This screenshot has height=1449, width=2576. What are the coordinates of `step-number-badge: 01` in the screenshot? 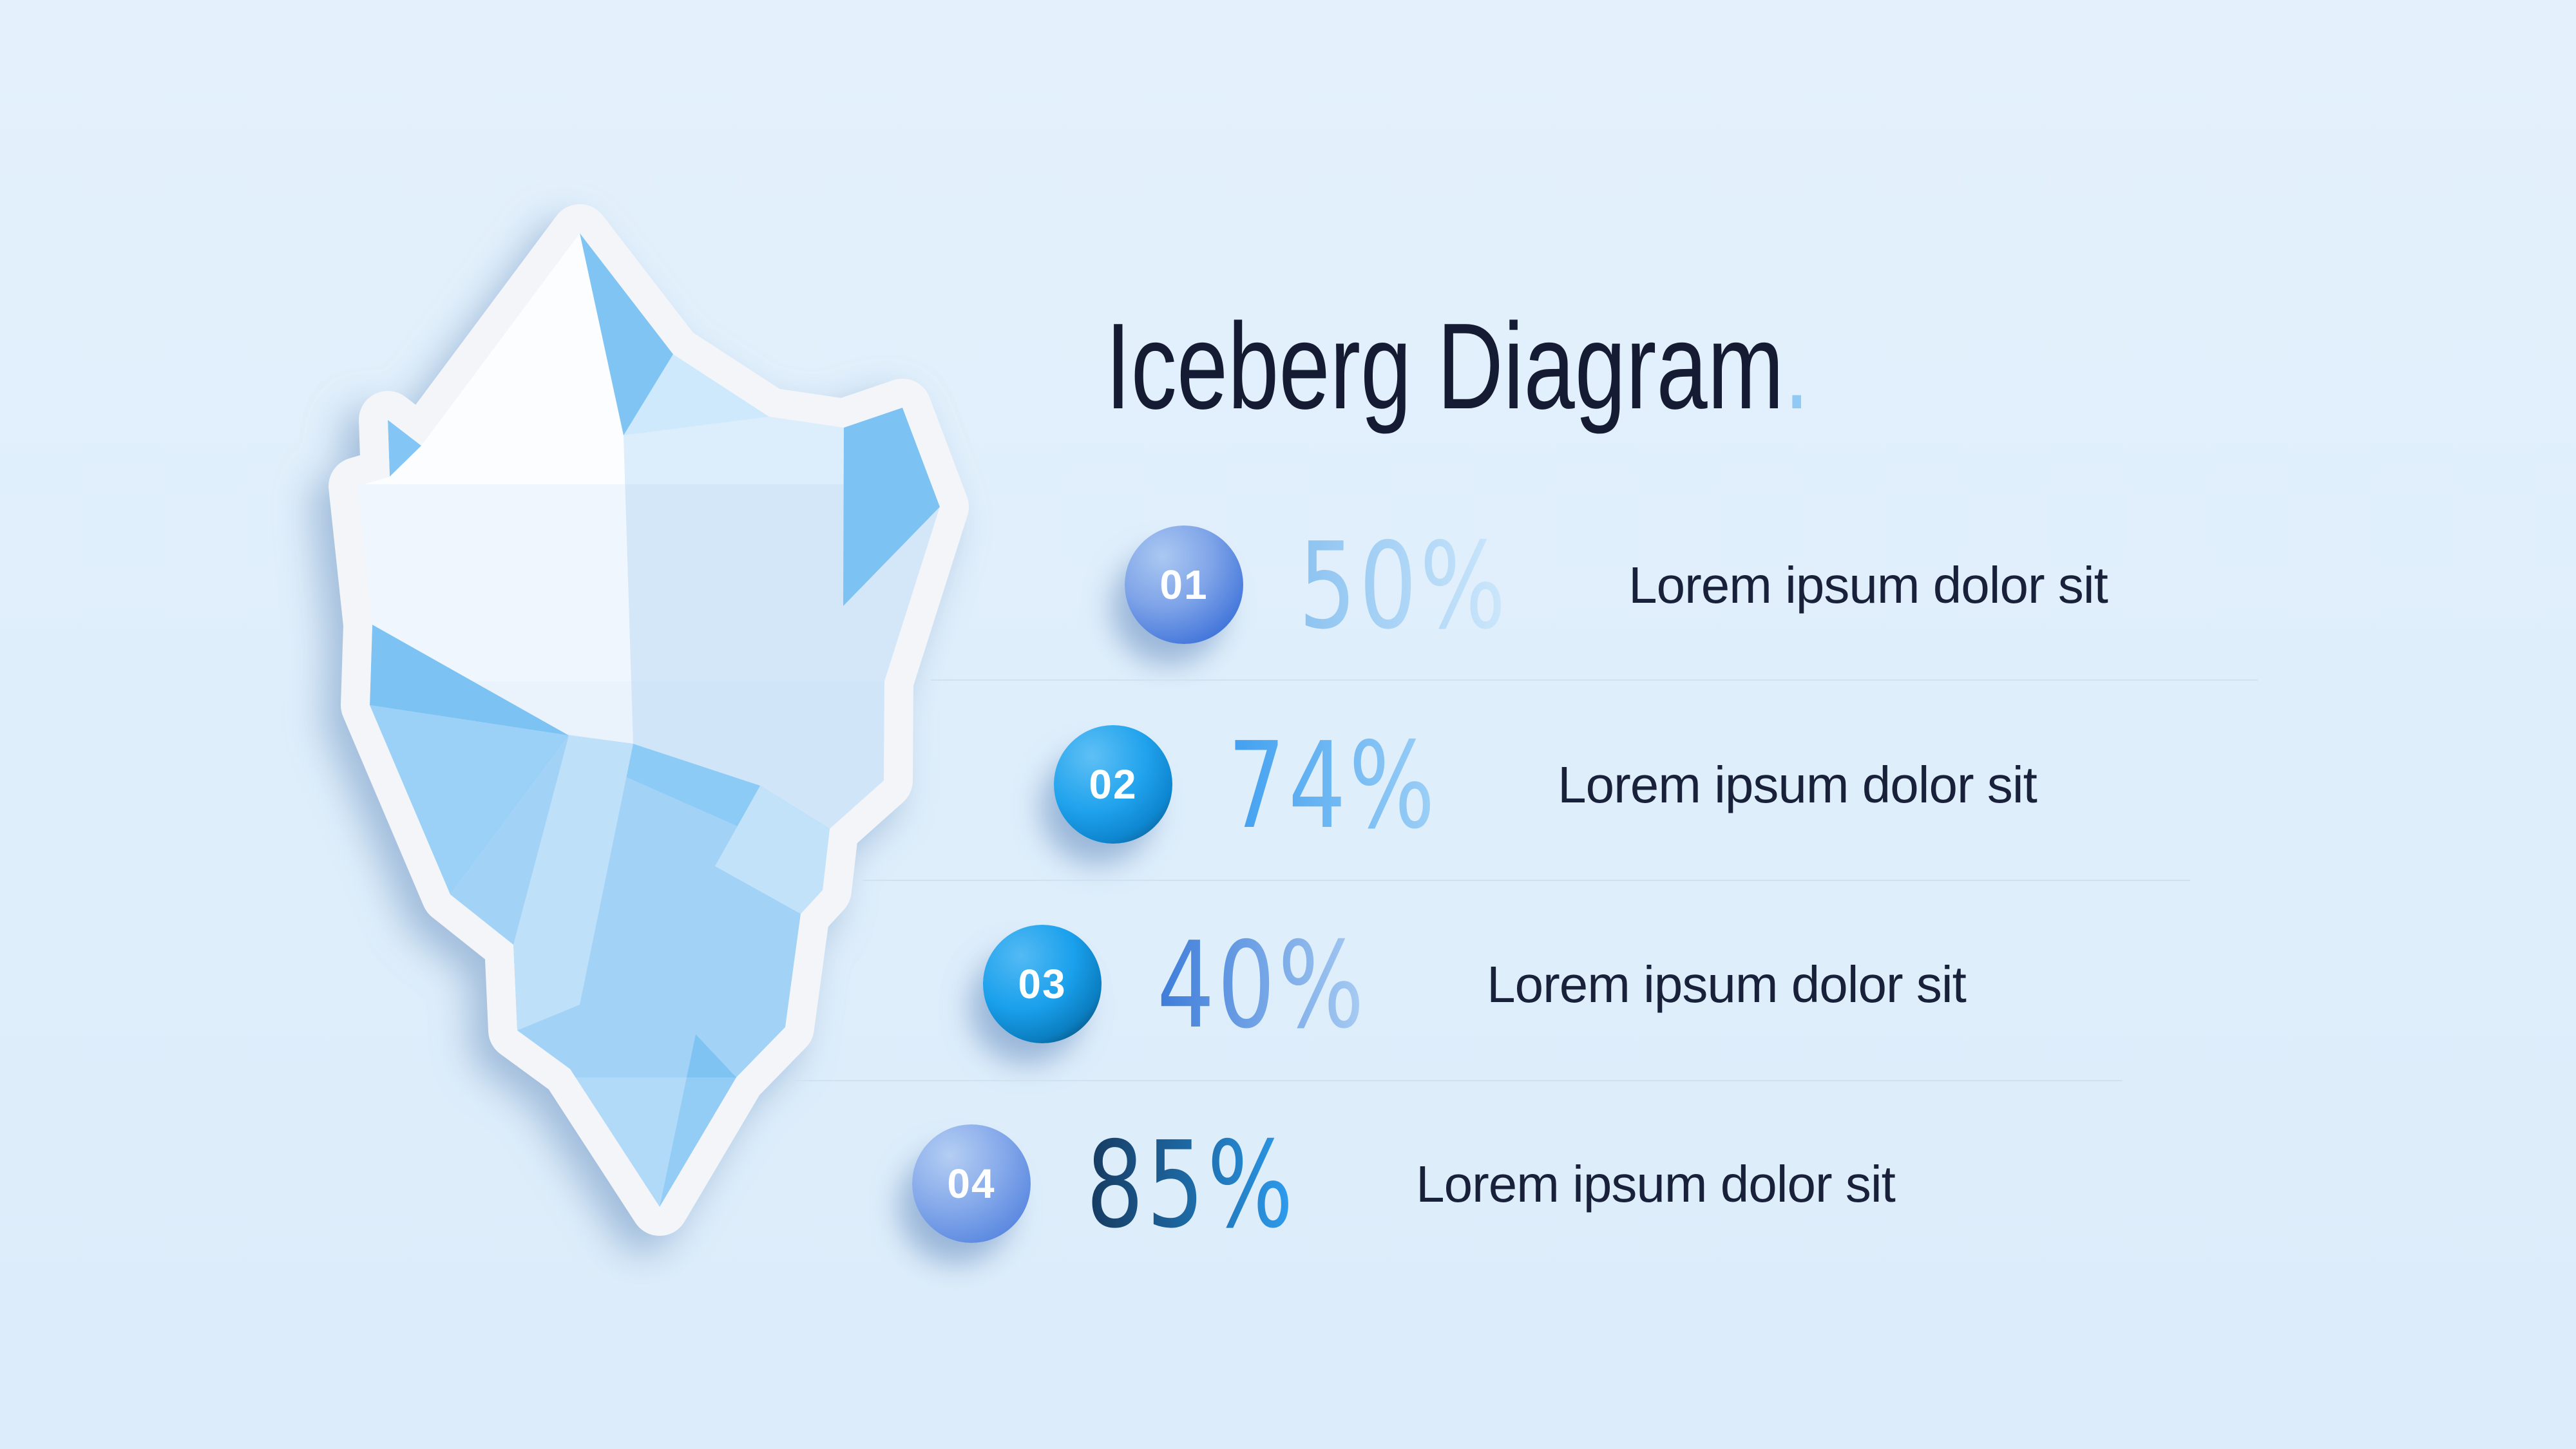 It's located at (1184, 585).